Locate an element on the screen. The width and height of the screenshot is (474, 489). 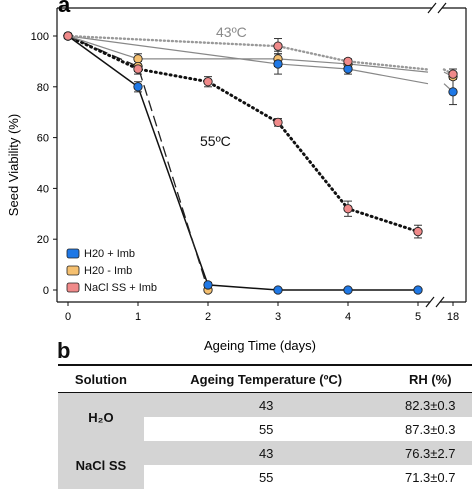
legend-label: H20 - Imb is located at coordinates (108, 271).